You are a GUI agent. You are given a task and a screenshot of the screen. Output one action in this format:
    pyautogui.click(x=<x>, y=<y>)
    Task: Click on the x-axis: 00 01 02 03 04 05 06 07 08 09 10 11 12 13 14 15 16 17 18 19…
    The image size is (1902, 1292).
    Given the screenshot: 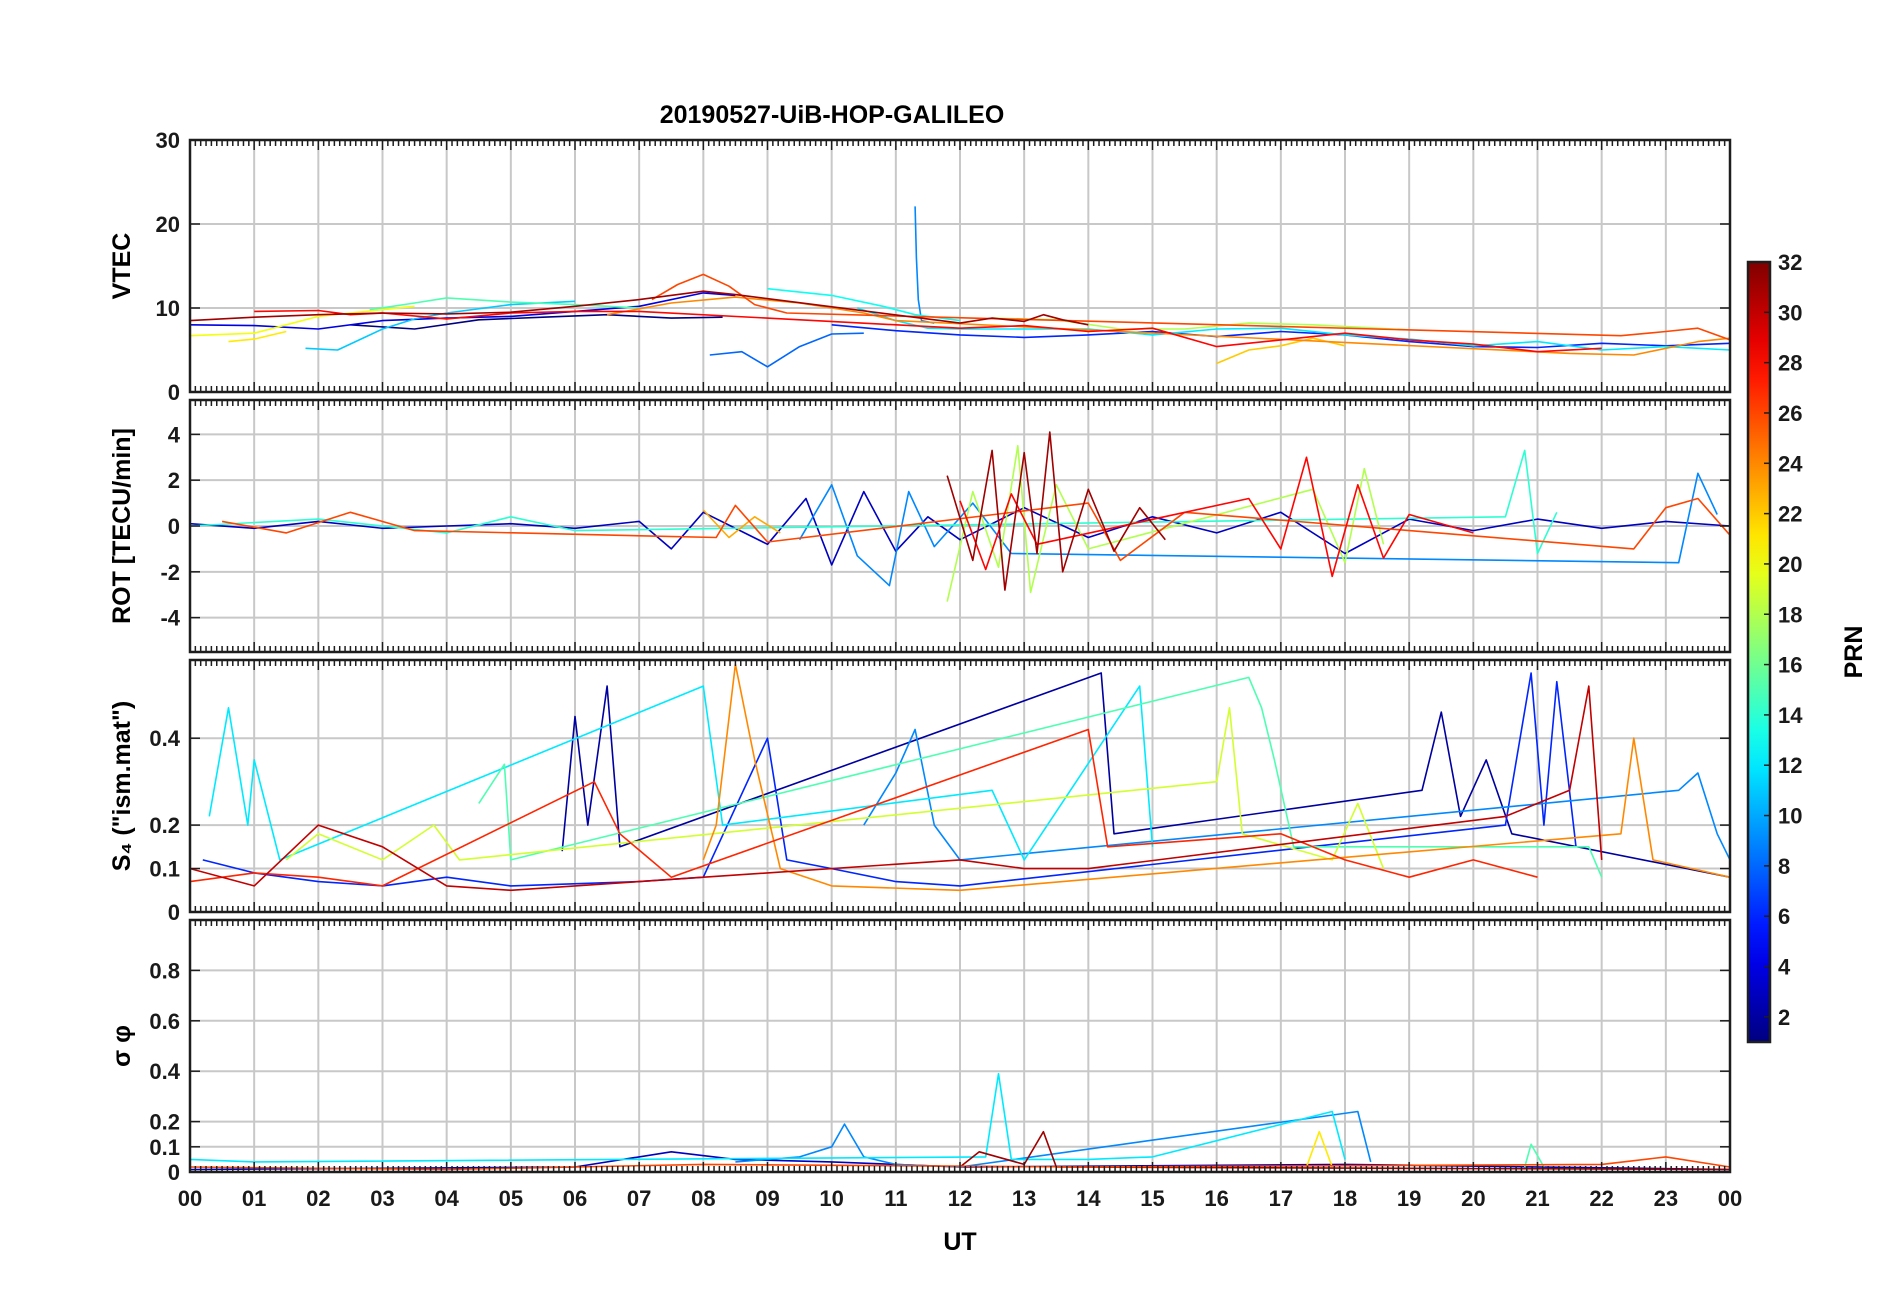 What is the action you would take?
    pyautogui.click(x=960, y=1221)
    